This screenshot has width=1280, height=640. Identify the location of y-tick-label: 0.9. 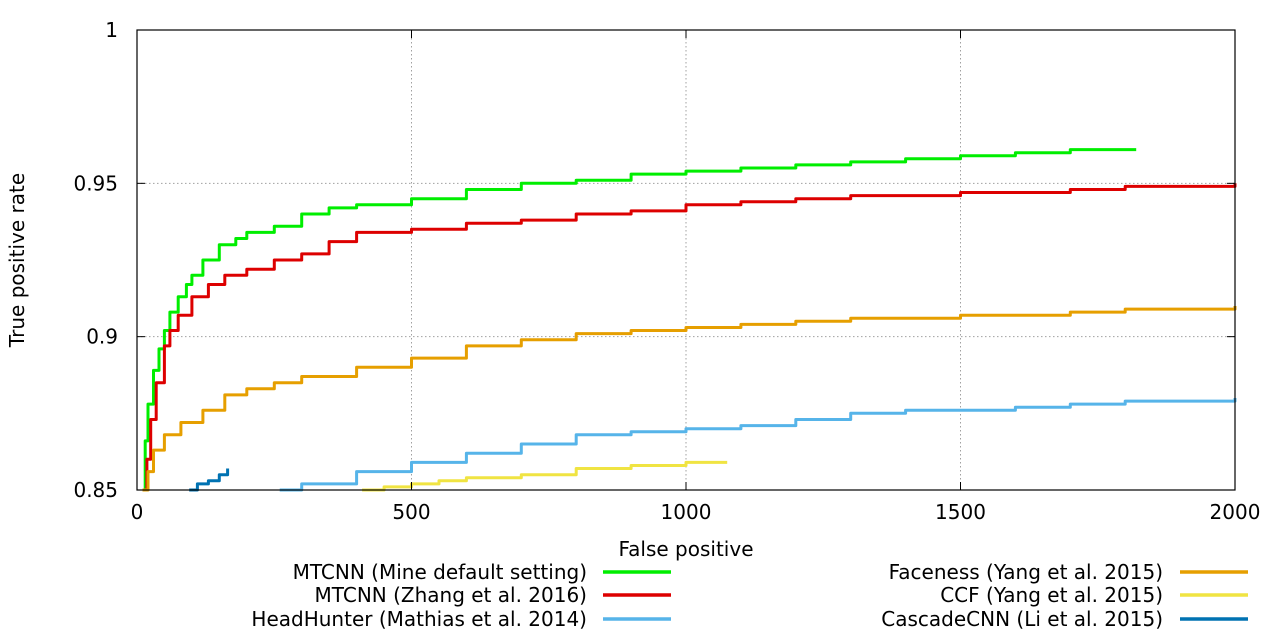
(102, 337).